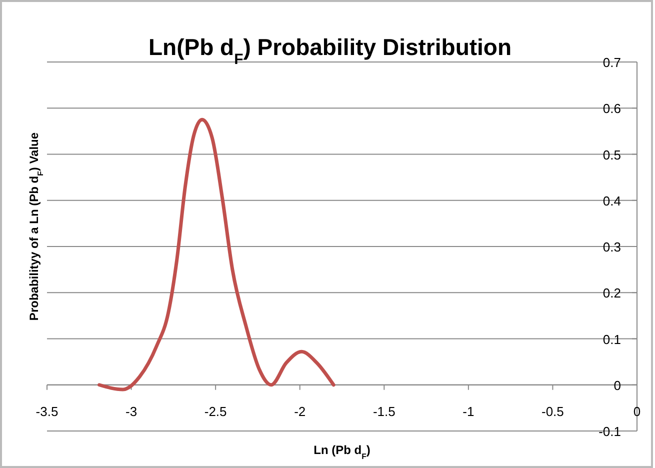 The height and width of the screenshot is (468, 655). What do you see at coordinates (553, 411) in the screenshot?
I see `x-tick-label: -0.5` at bounding box center [553, 411].